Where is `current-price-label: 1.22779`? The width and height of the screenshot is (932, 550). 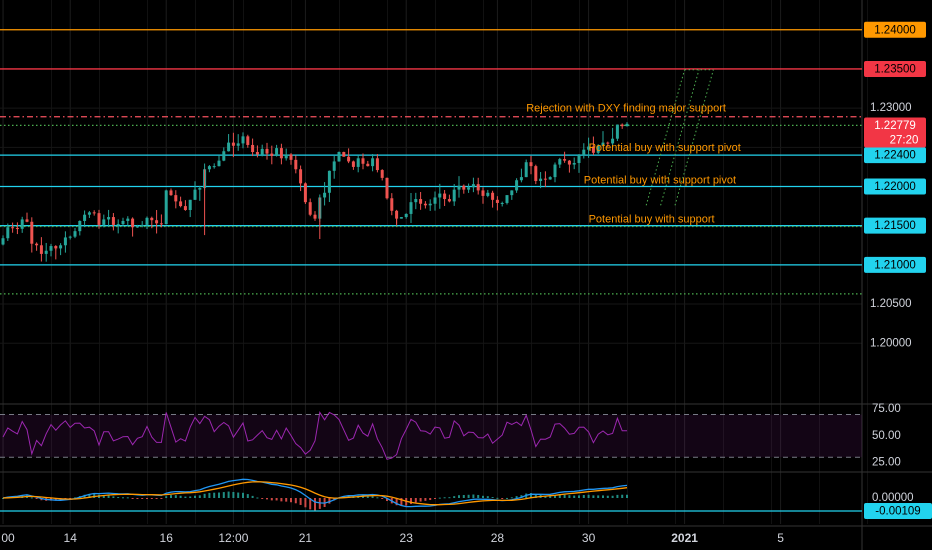 current-price-label: 1.22779 is located at coordinates (895, 126).